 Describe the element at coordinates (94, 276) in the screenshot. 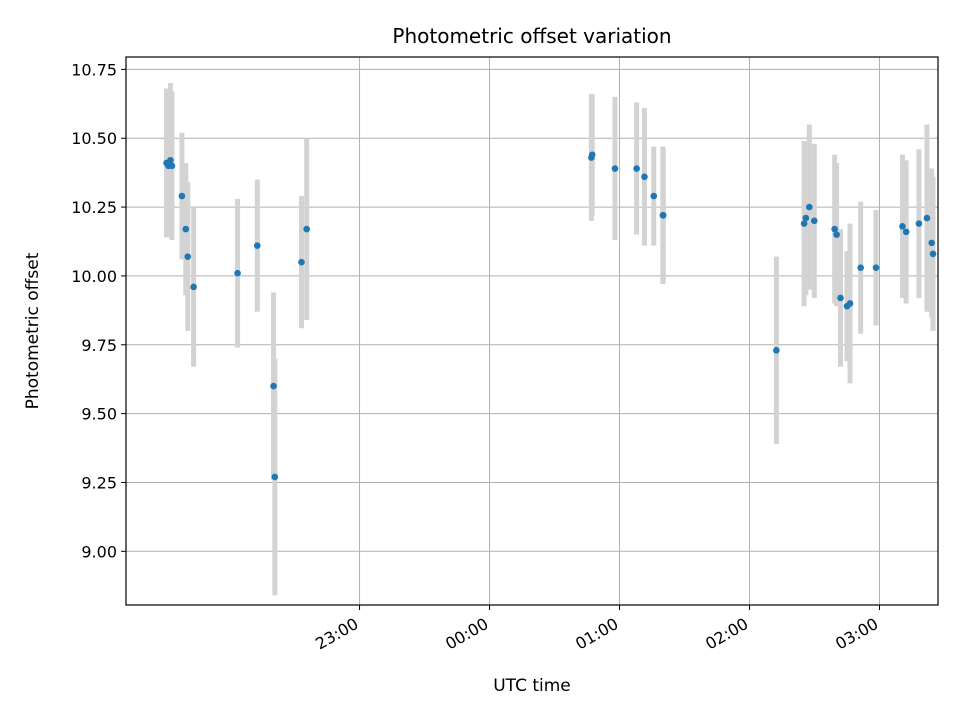

I see `y-tick-label: 10.00` at that location.